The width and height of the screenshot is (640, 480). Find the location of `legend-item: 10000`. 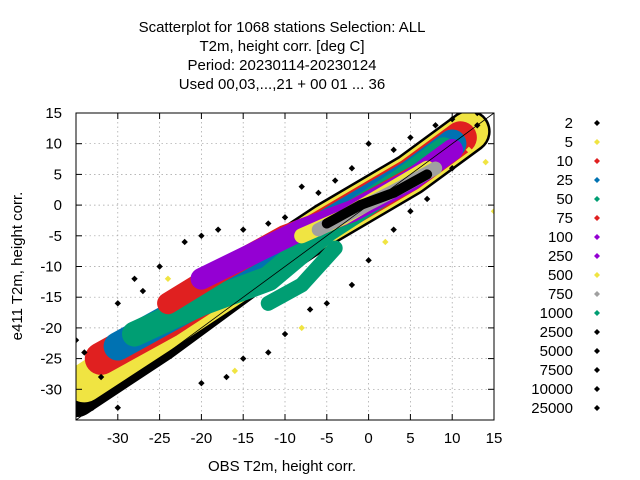

legend-item: 10000 is located at coordinates (565, 389).